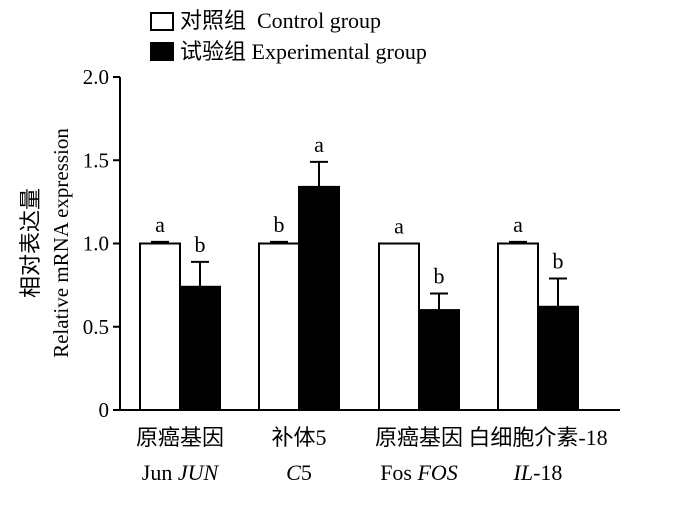  What do you see at coordinates (280, 20) in the screenshot?
I see `legend-label-control: 对照组 Control group` at bounding box center [280, 20].